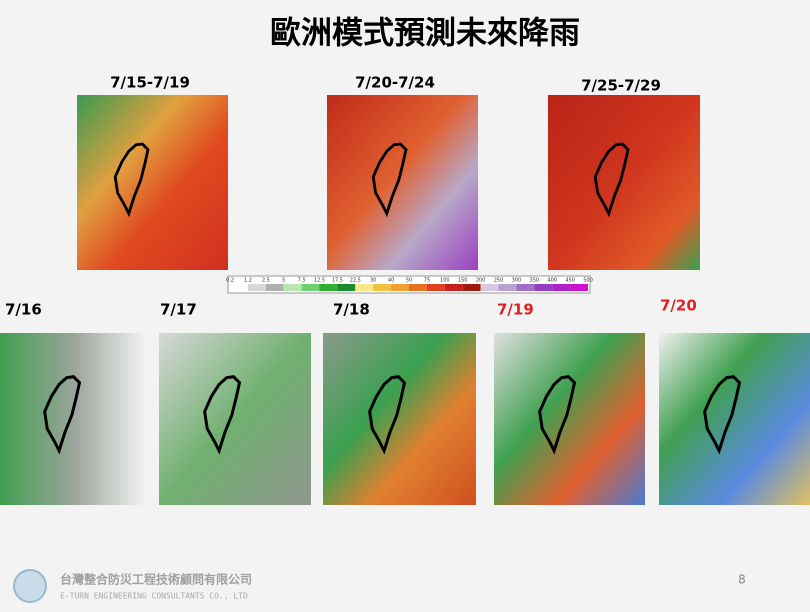 The image size is (810, 612). I want to click on colorbar-label: 400, so click(552, 281).